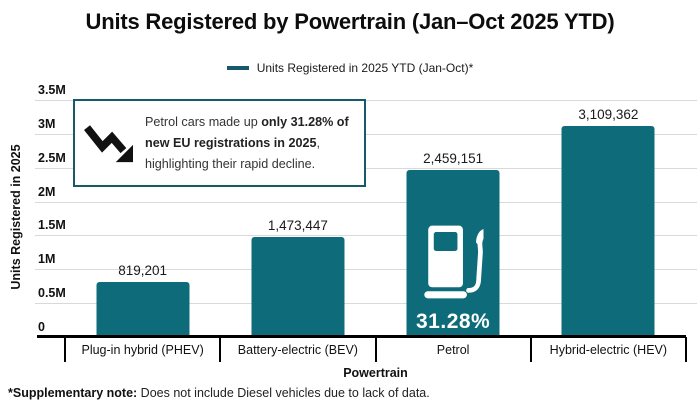  What do you see at coordinates (47, 191) in the screenshot?
I see `y-tick-label: 2M` at bounding box center [47, 191].